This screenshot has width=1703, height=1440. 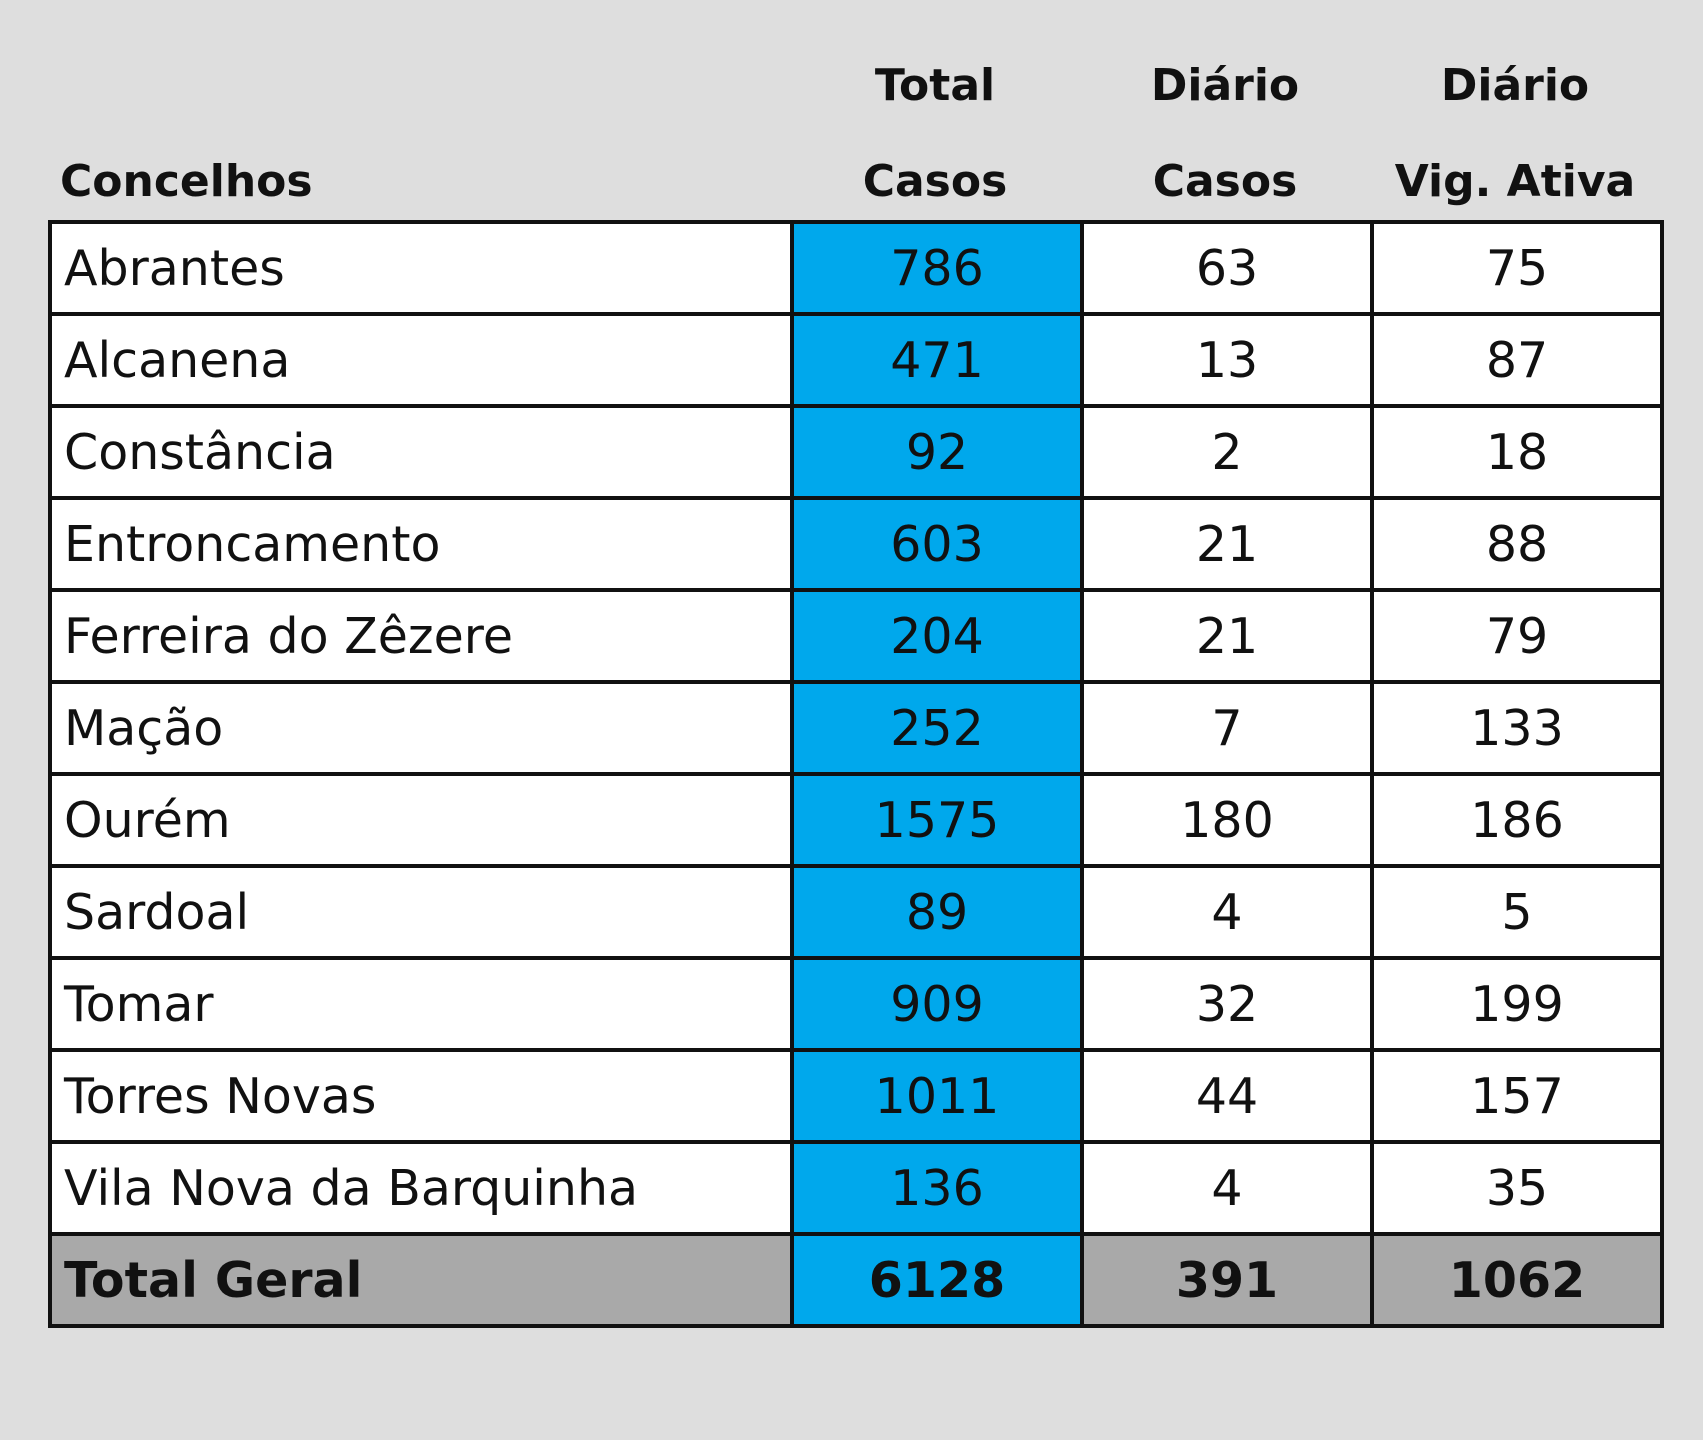 I want to click on concelho-cell: Sardoal, so click(x=421, y=912).